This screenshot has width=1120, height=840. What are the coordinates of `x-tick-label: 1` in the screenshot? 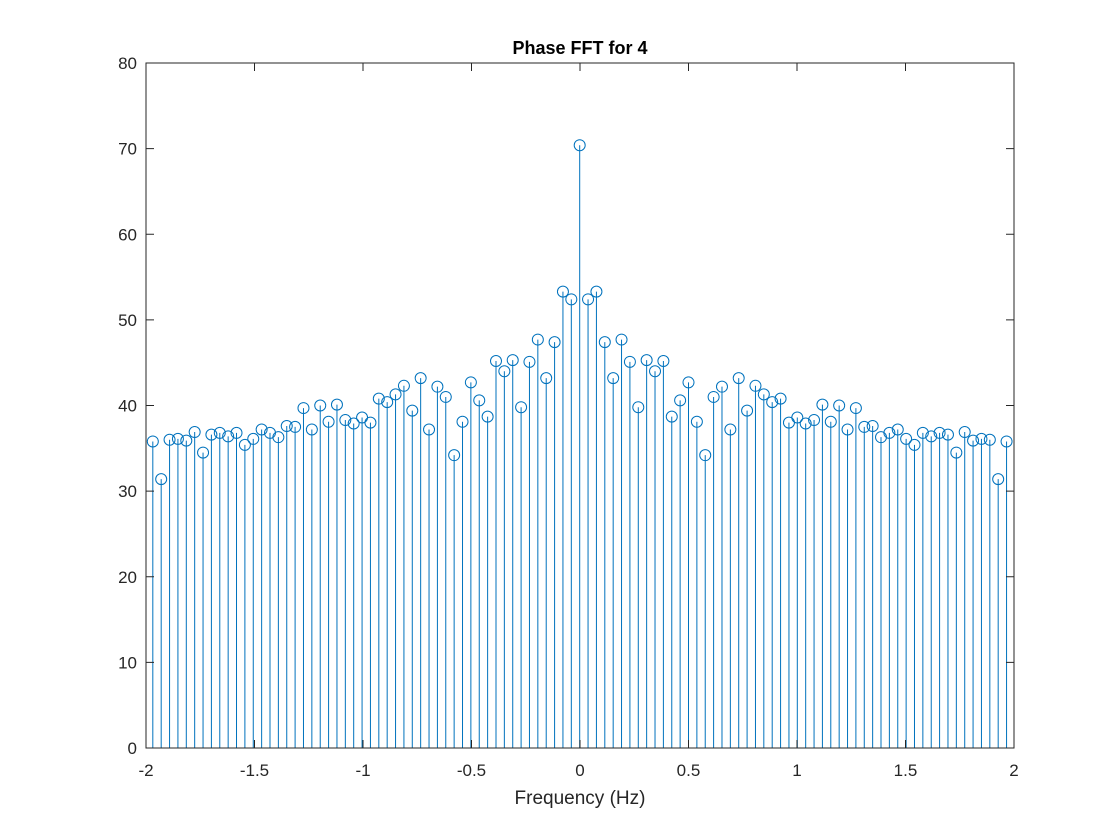 It's located at (796, 770).